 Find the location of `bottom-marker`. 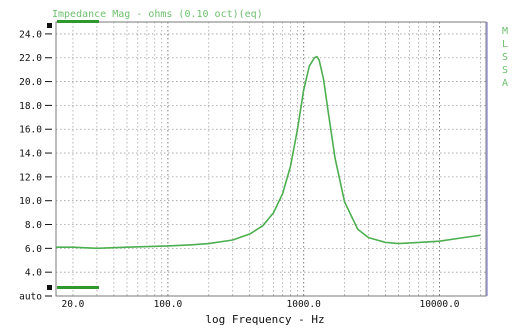

bottom-marker is located at coordinates (49, 287).